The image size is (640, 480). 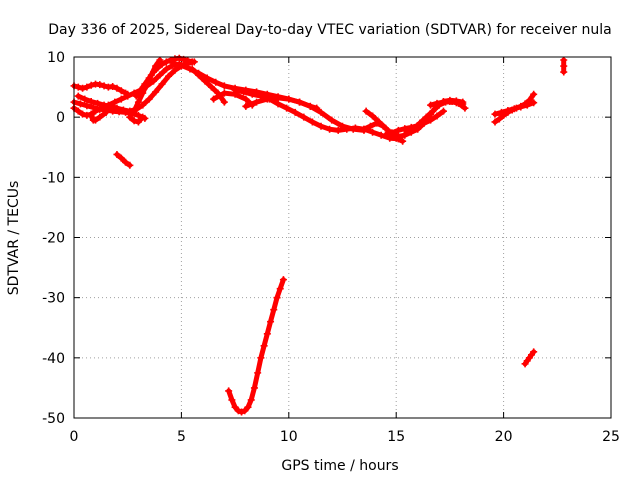 I want to click on y-tick-label: 10, so click(x=56, y=58).